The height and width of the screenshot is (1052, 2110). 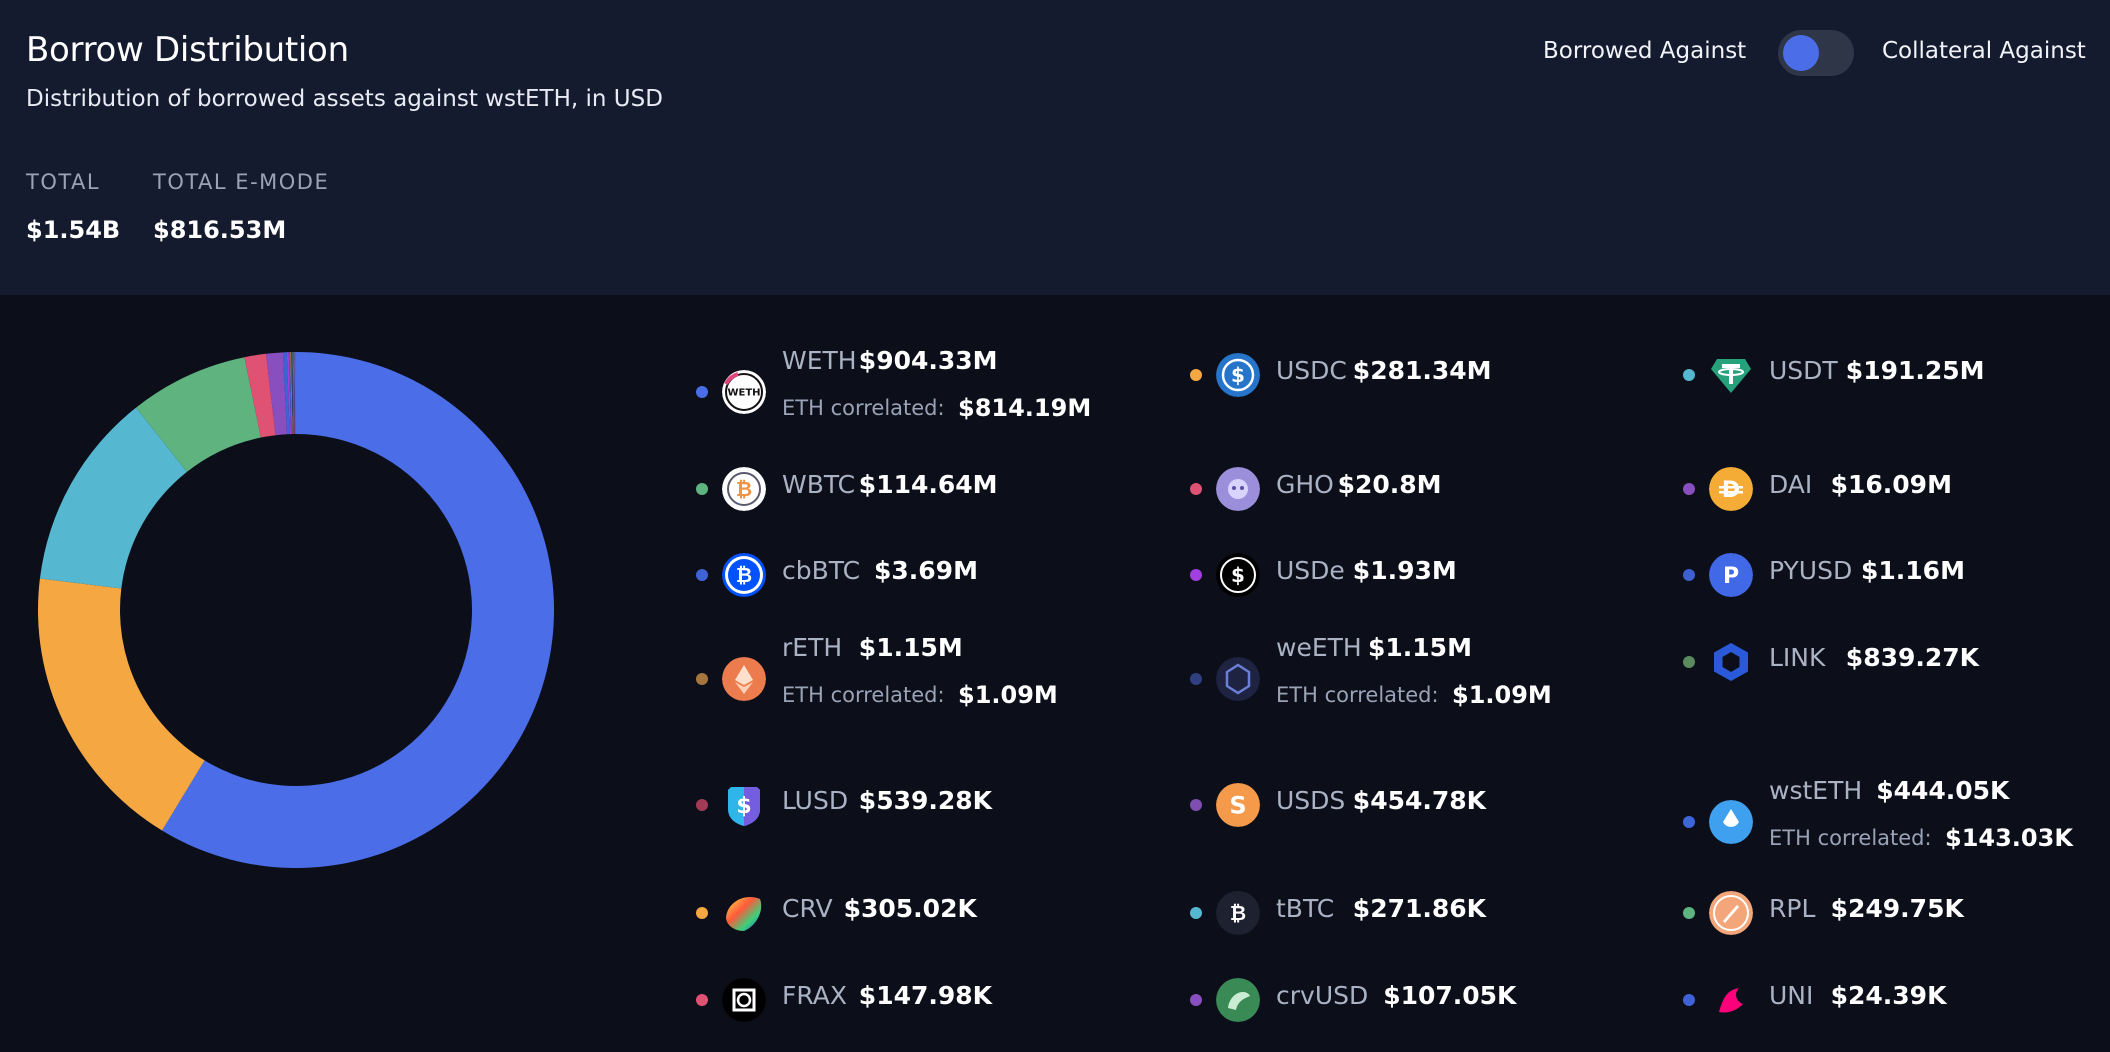 What do you see at coordinates (1896, 376) in the screenshot?
I see `legend-item-usdt: USDT $191.25M` at bounding box center [1896, 376].